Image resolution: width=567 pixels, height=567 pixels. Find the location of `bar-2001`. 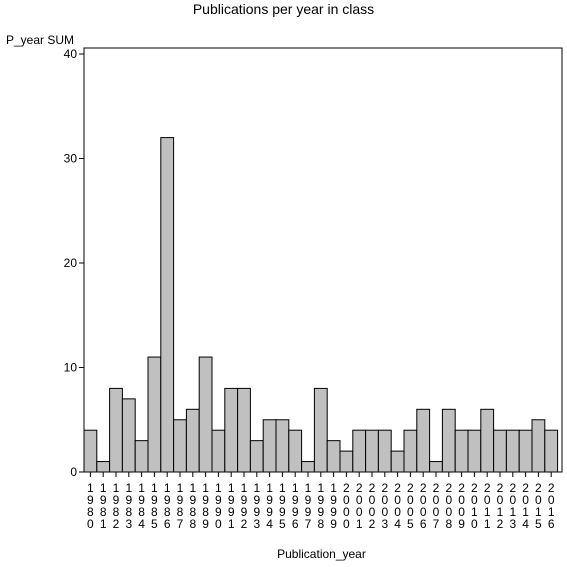

bar-2001 is located at coordinates (359, 451).